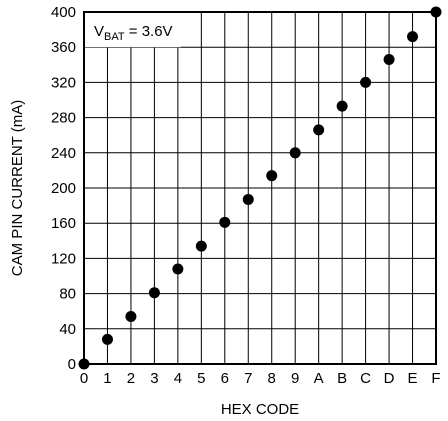  Describe the element at coordinates (131, 378) in the screenshot. I see `x-tick-label: 2` at that location.